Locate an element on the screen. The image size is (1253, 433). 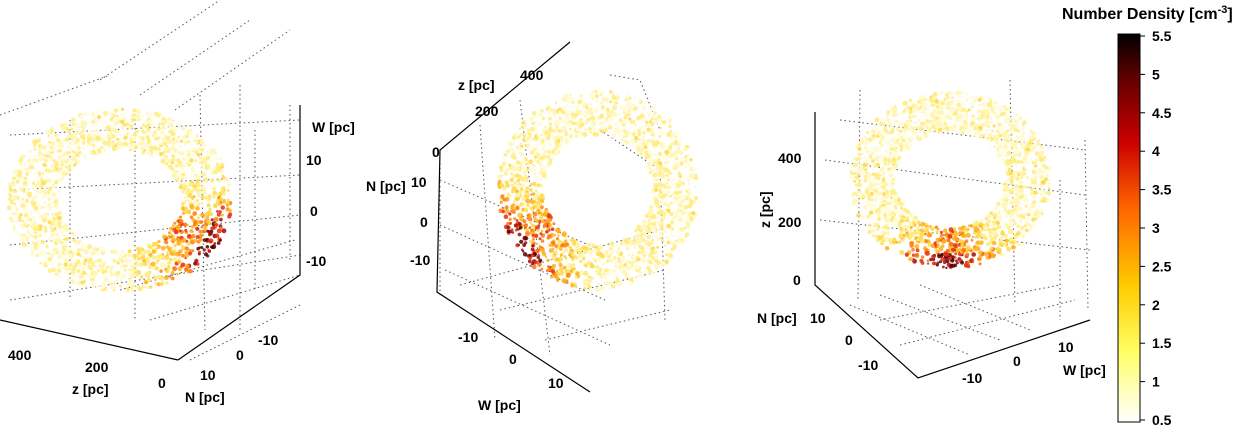
panel-2-n-tick: 0 is located at coordinates (424, 222).